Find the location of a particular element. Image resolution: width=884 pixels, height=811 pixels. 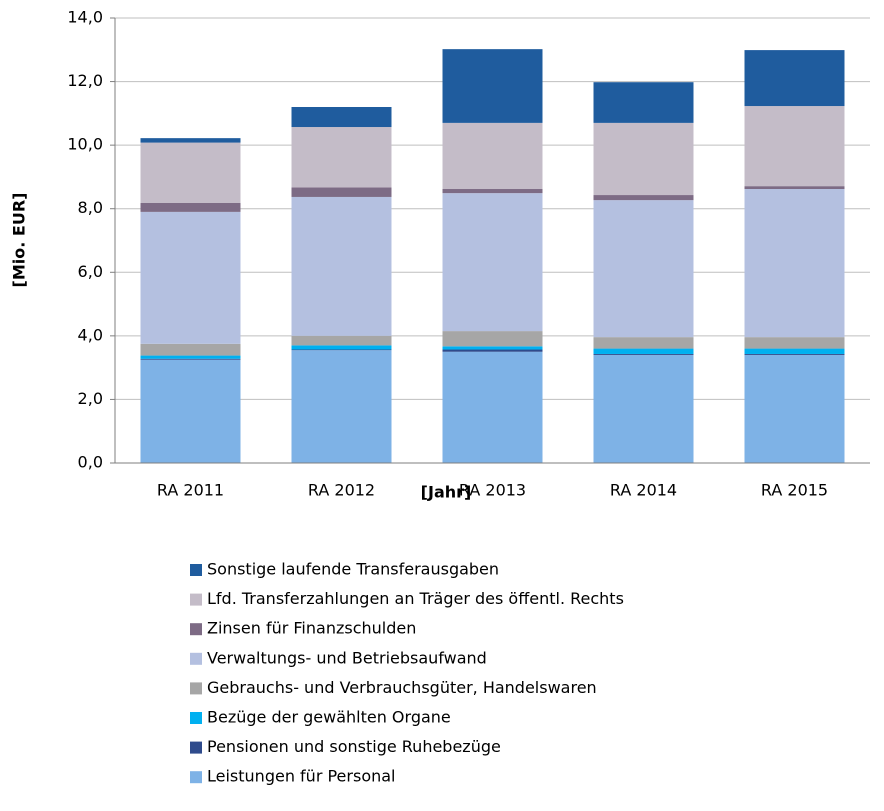

x-tick-label: RA 2013 is located at coordinates (492, 490).